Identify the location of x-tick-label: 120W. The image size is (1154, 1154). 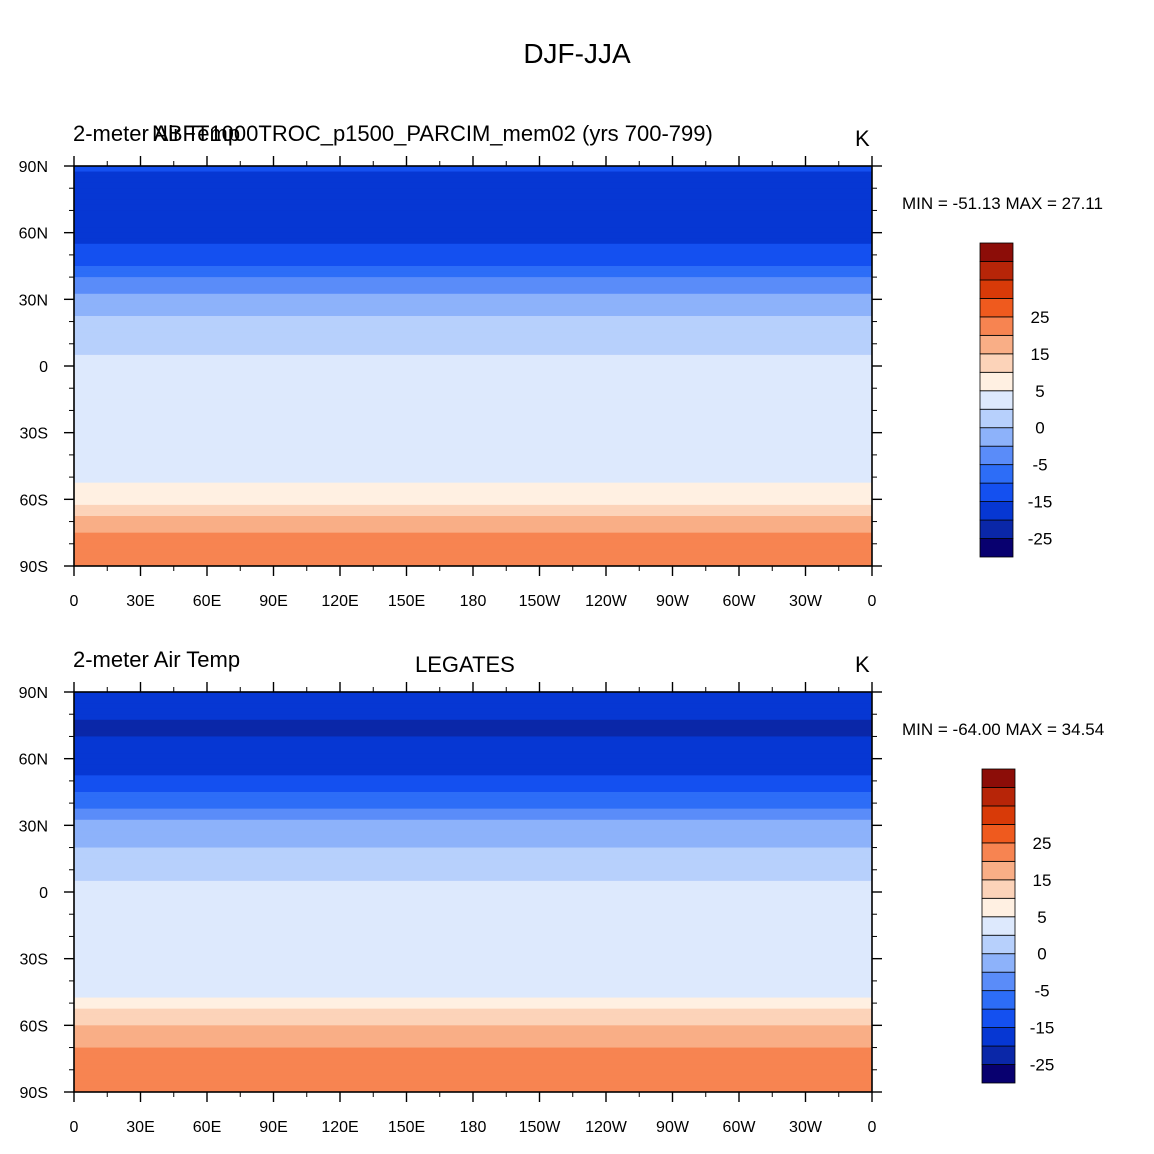
(606, 1127).